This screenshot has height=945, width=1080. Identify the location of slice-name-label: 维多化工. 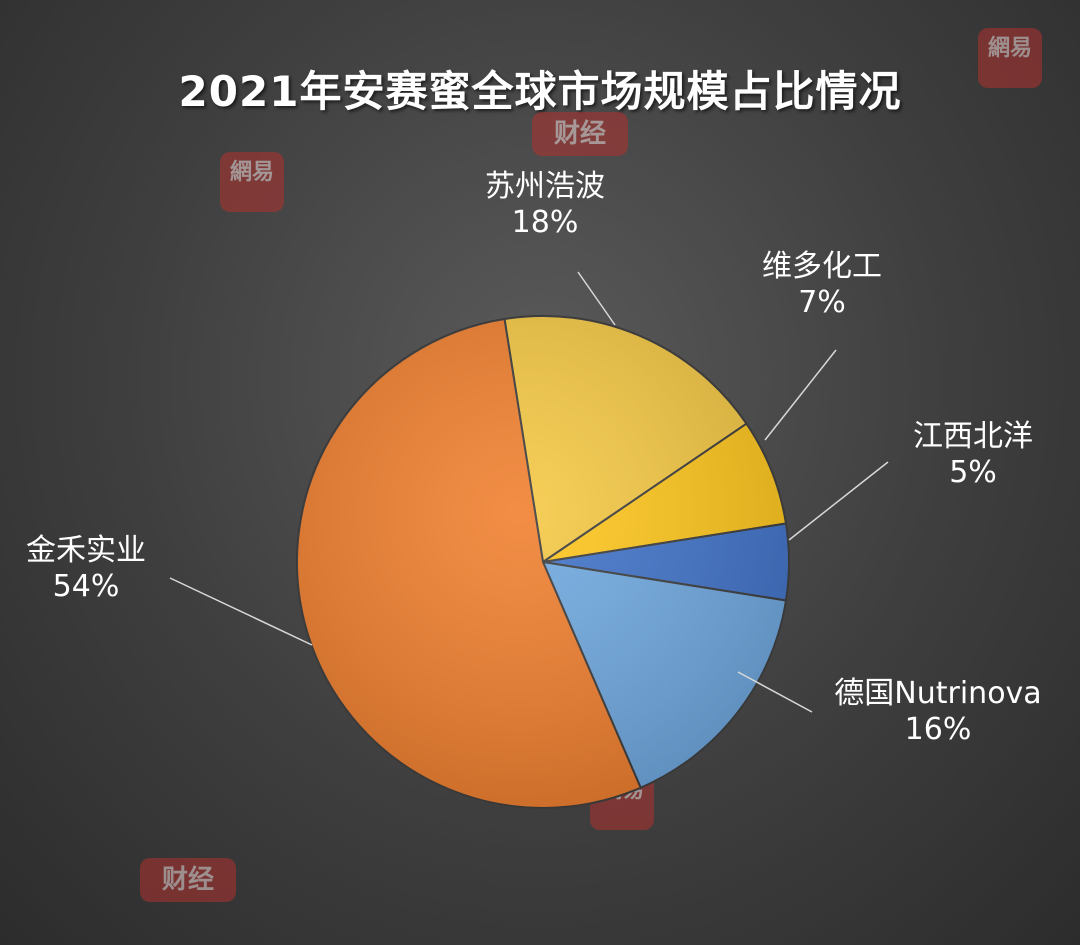
(822, 266).